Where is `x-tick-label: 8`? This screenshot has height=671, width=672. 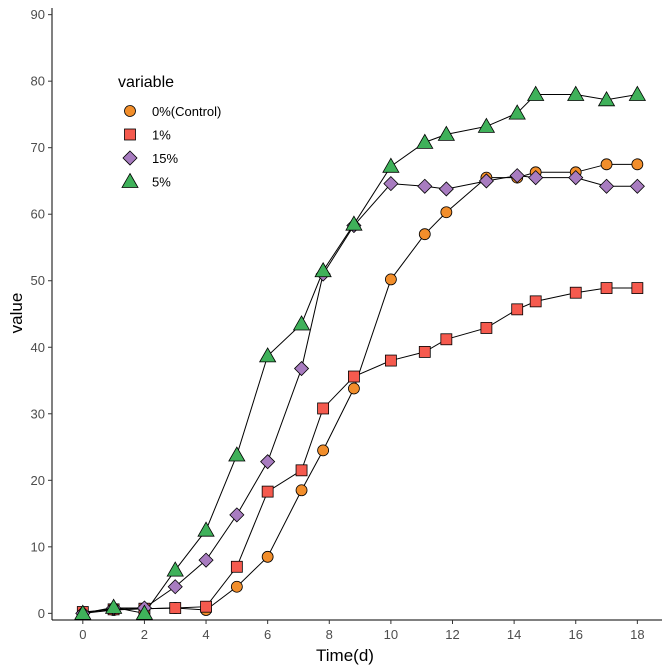 x-tick-label: 8 is located at coordinates (329, 634).